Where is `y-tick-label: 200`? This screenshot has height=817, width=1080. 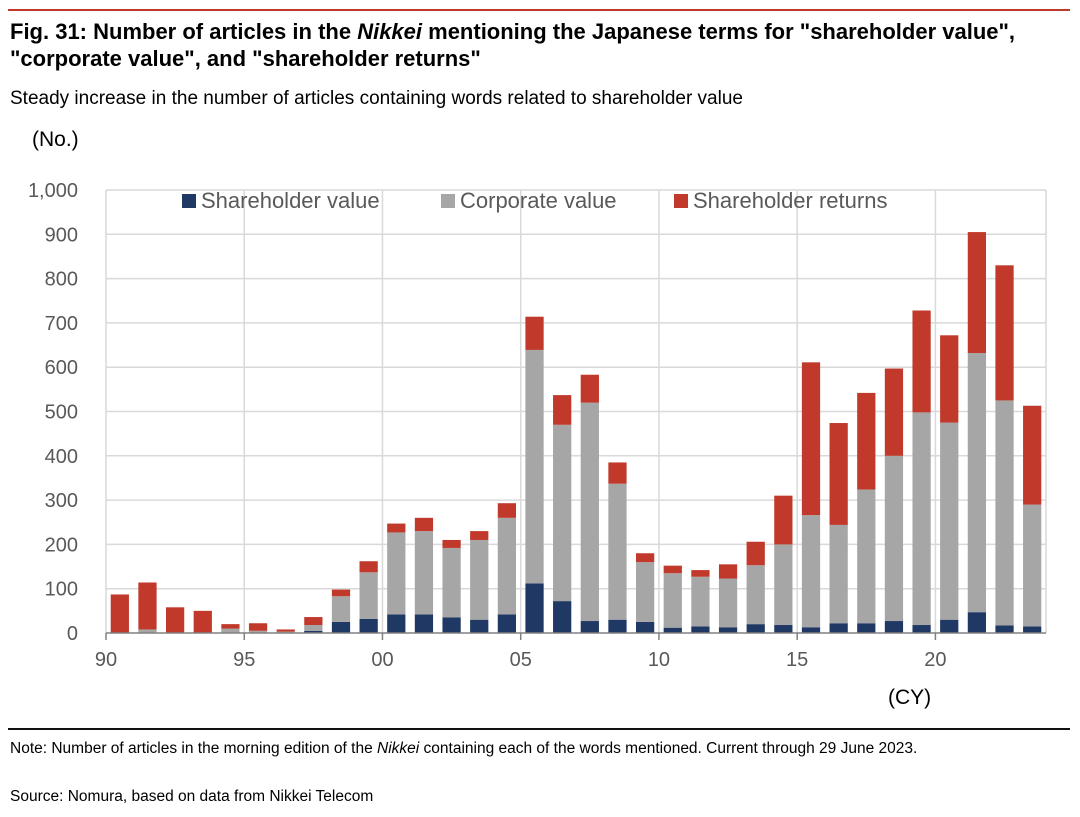
y-tick-label: 200 is located at coordinates (61, 545).